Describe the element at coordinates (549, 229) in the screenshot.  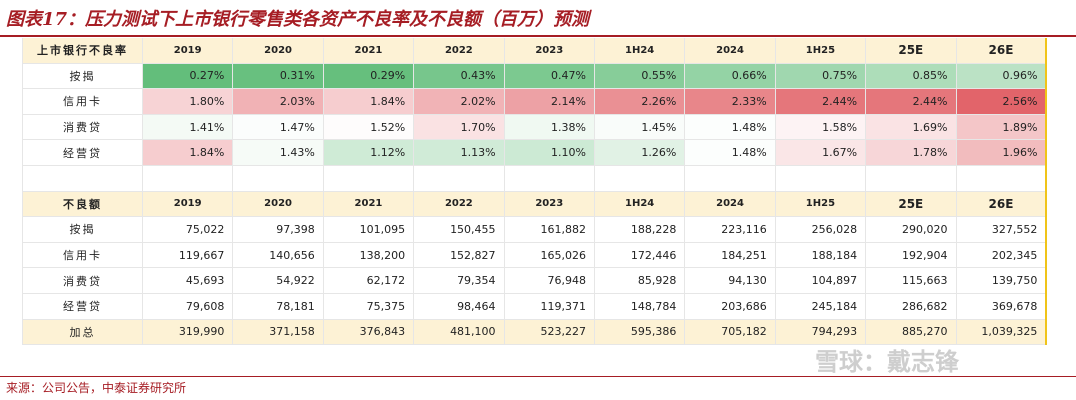
I see `amount-cell: 161,882` at that location.